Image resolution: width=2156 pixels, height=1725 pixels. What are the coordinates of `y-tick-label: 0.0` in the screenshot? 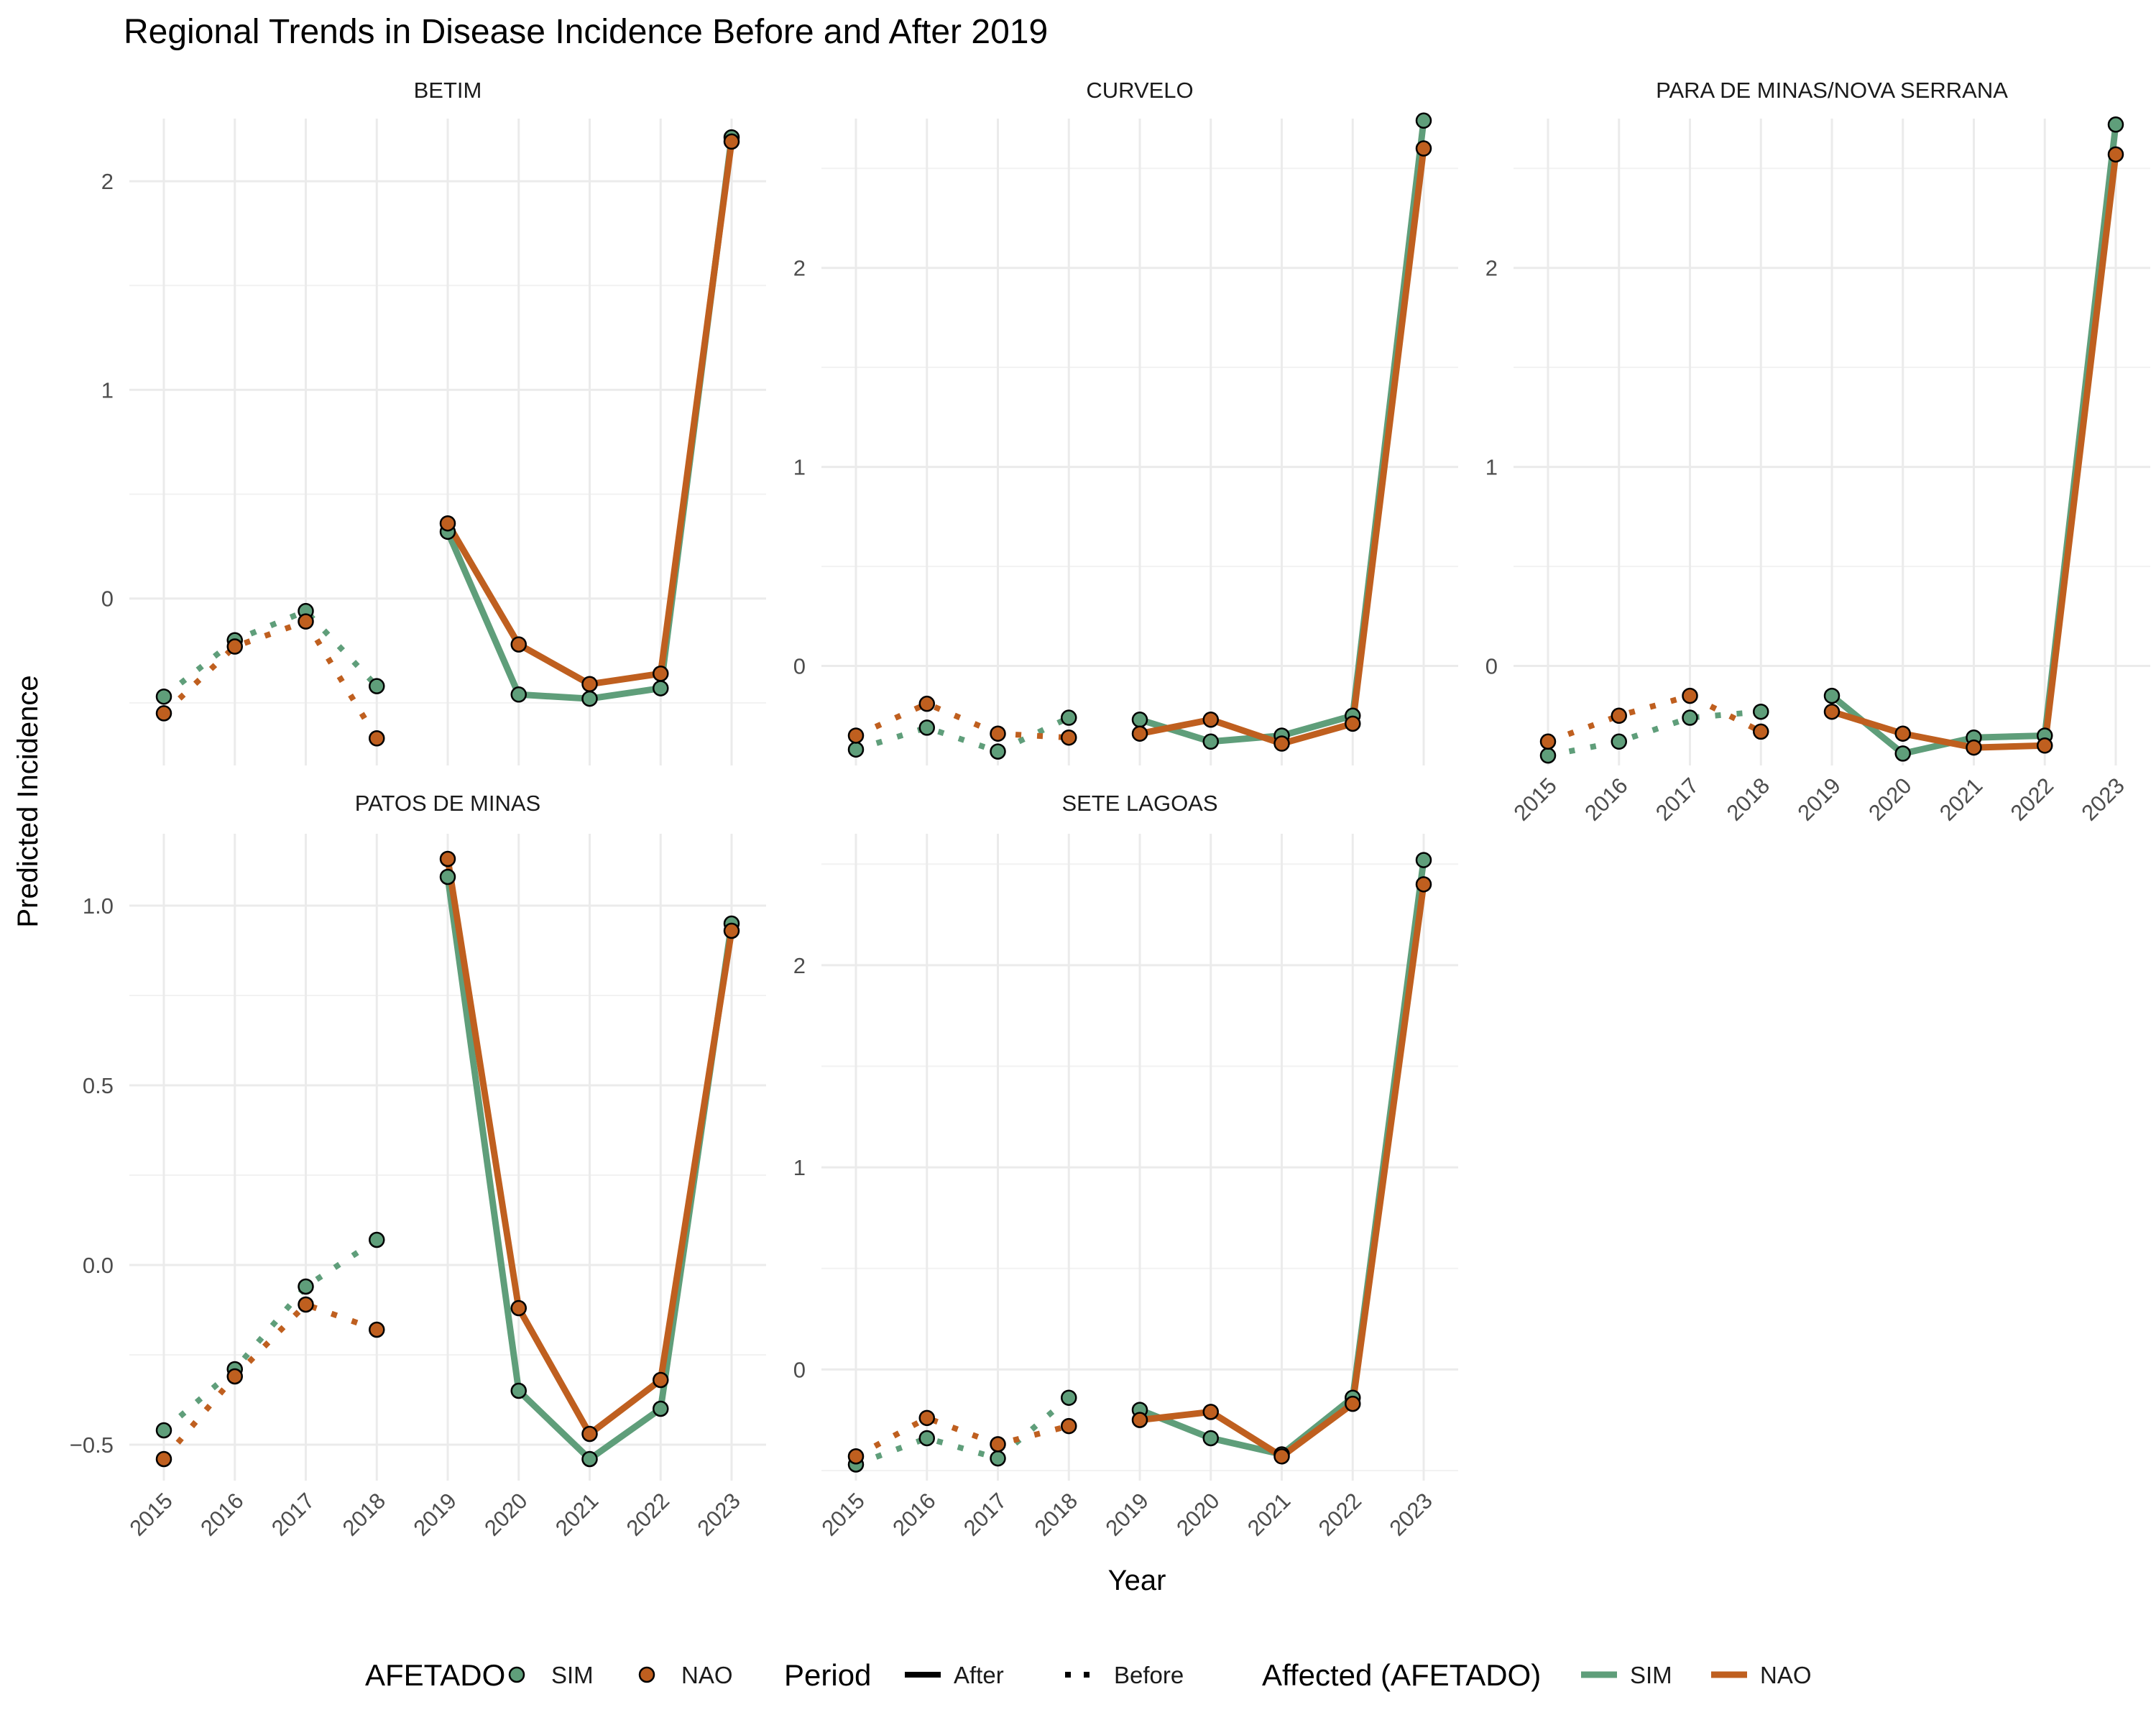 It's located at (98, 1265).